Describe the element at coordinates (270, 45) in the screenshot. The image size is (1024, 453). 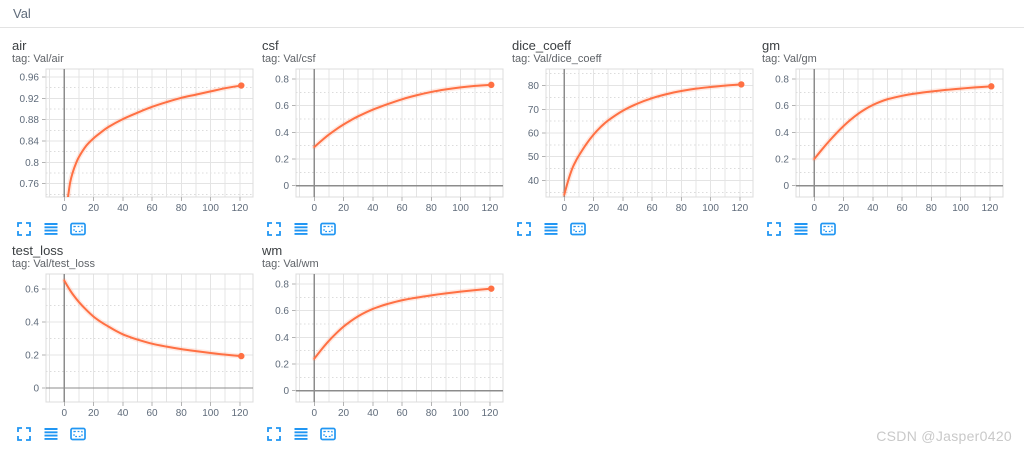
I see `chart-title: csf` at that location.